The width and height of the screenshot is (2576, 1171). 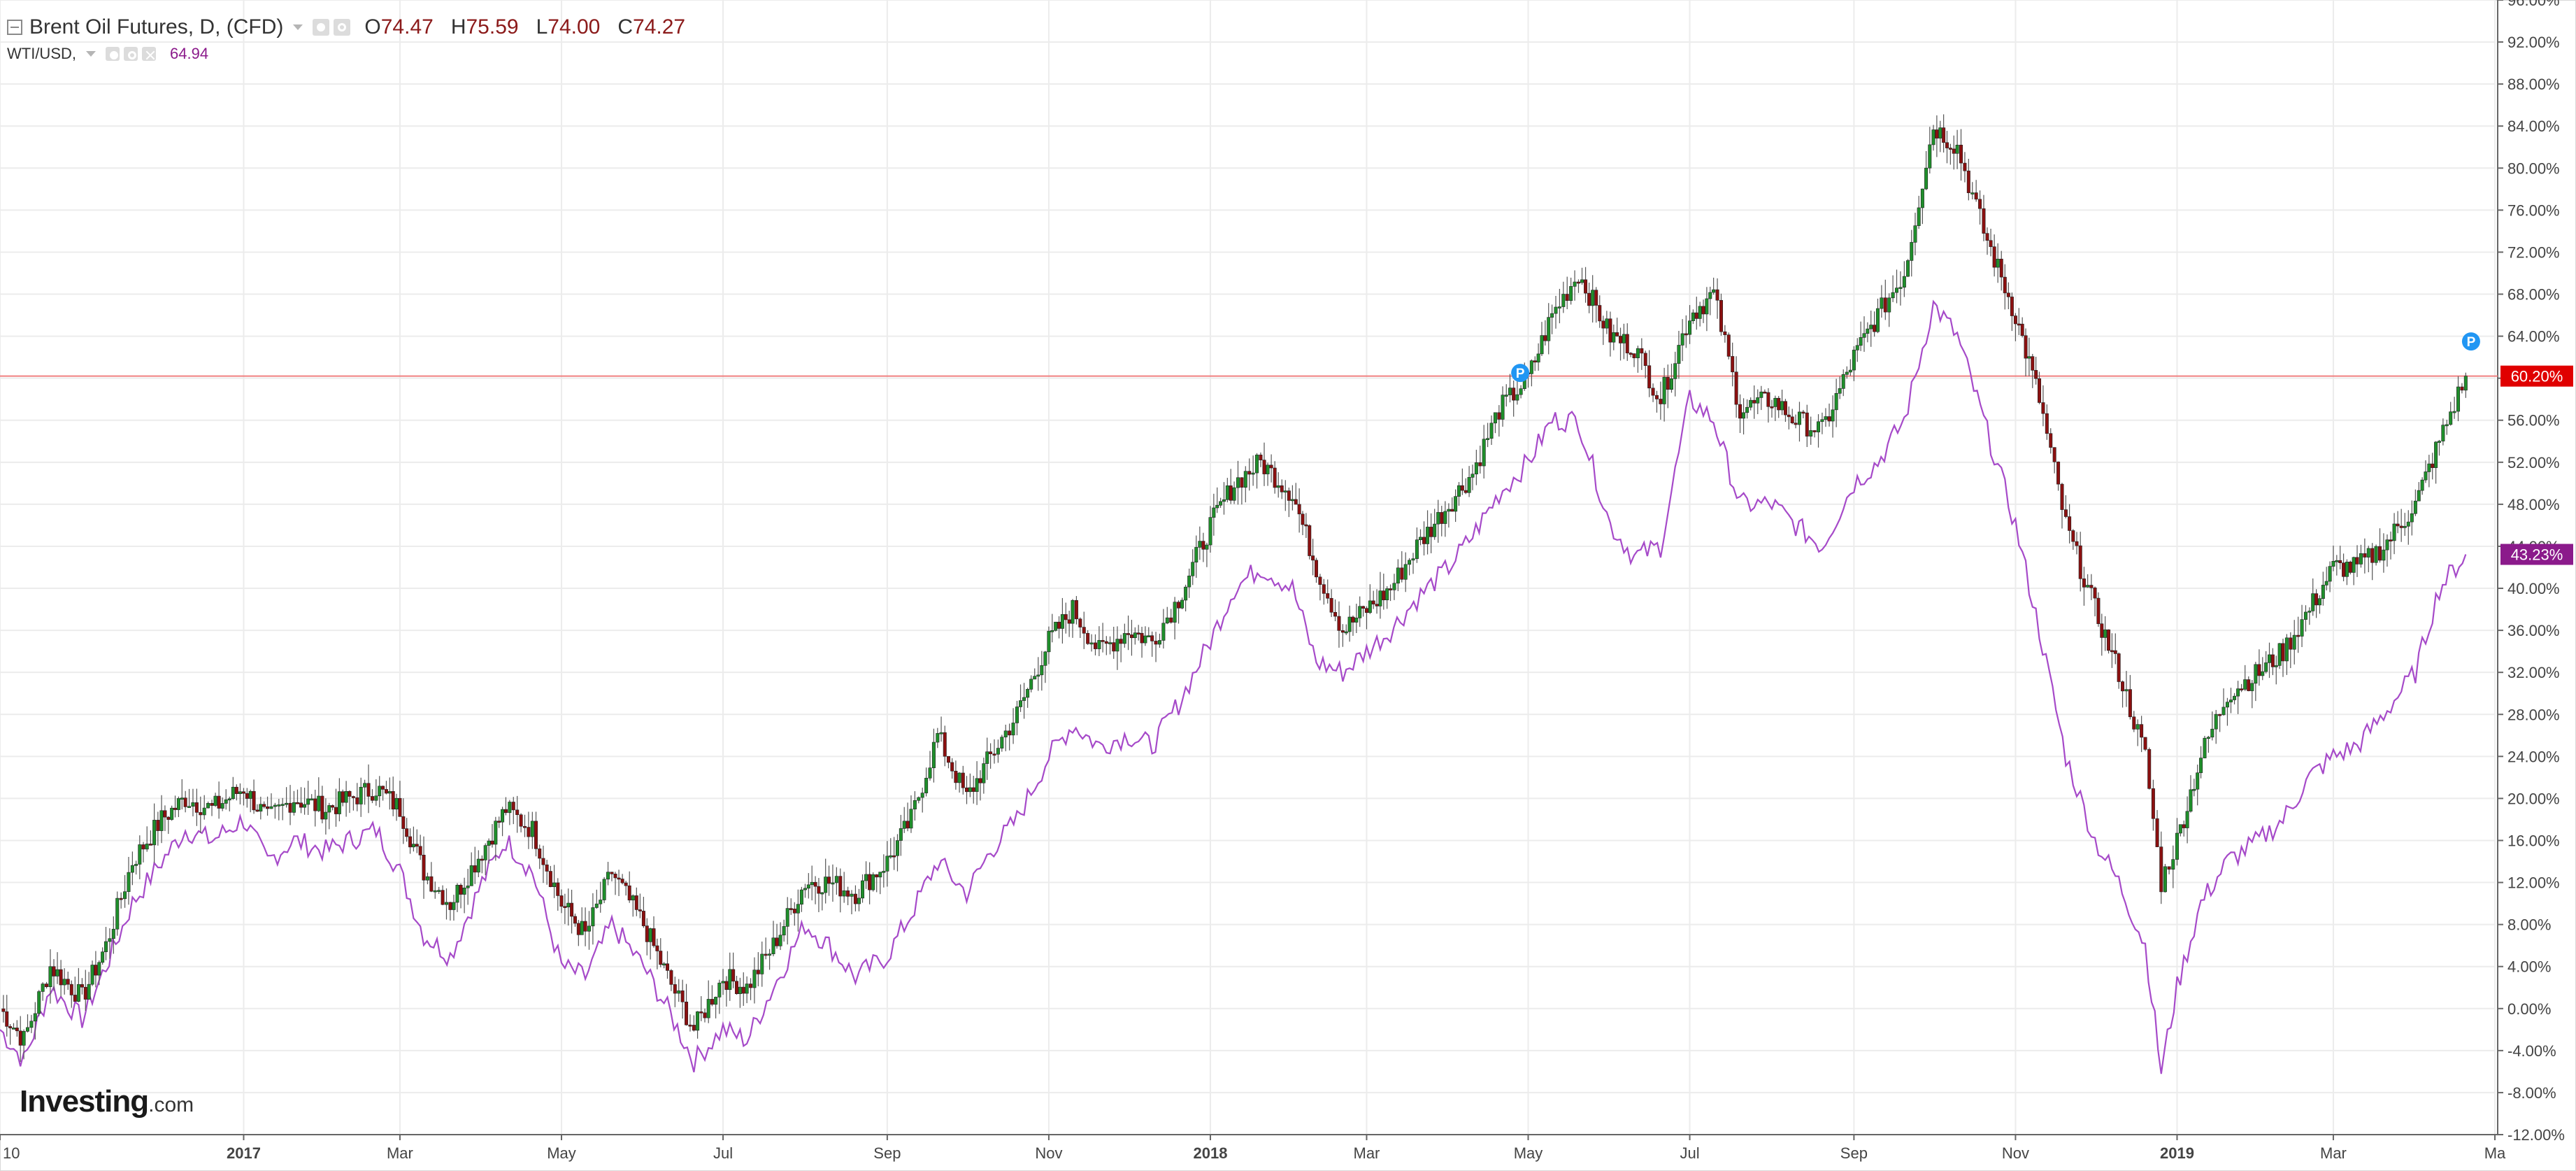 I want to click on low-value: 74.00, so click(x=574, y=26).